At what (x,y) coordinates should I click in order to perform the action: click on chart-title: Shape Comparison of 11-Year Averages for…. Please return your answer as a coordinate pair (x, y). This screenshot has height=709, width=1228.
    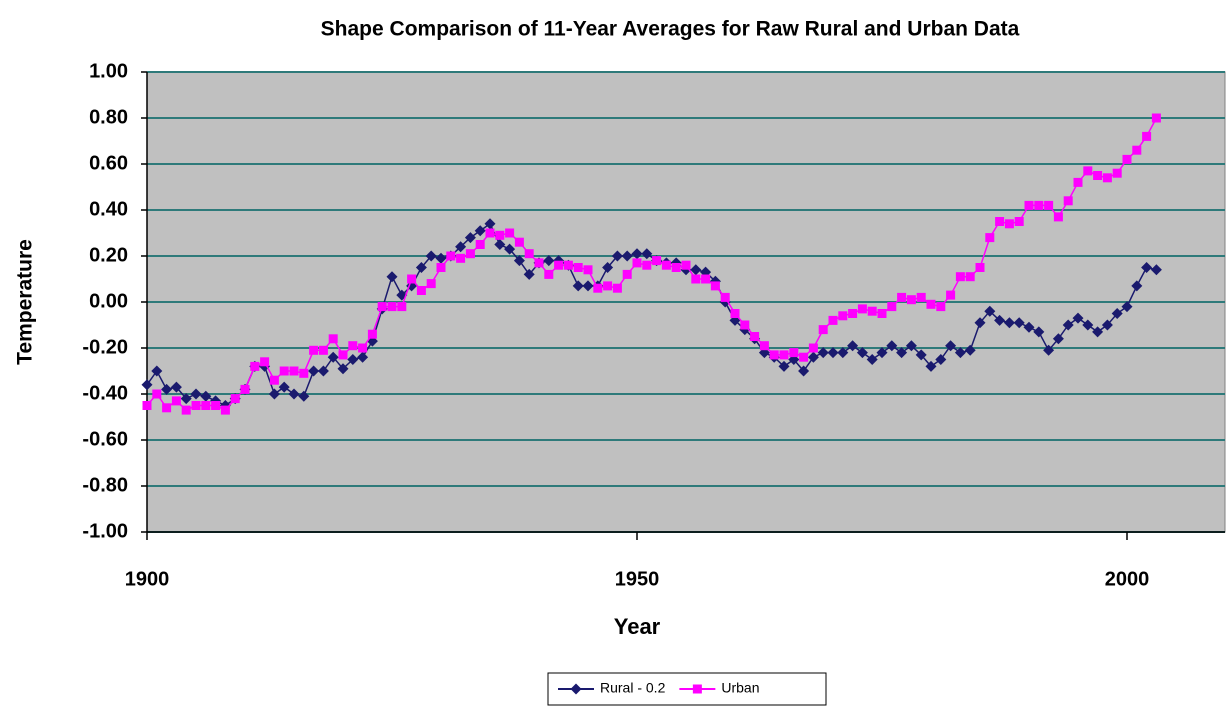
    Looking at the image, I should click on (670, 29).